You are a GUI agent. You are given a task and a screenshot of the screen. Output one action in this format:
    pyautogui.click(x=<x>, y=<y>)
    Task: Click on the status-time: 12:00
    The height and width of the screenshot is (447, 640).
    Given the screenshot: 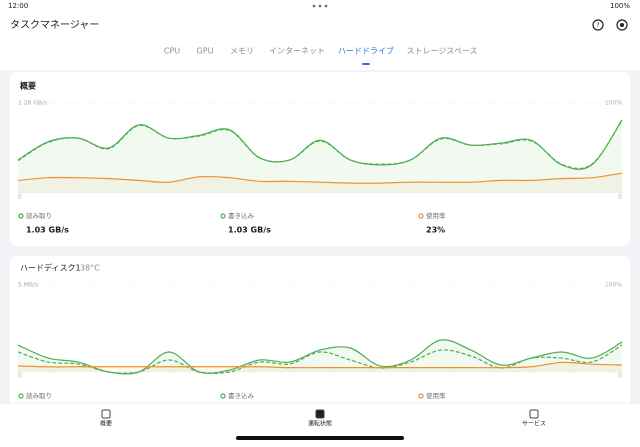 What is the action you would take?
    pyautogui.click(x=18, y=6)
    